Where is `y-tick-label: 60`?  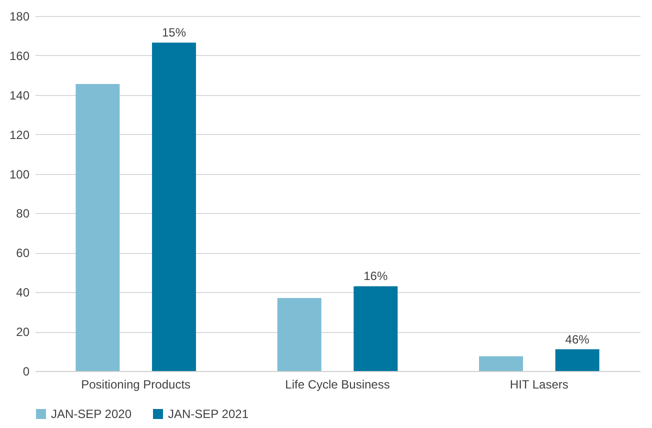
y-tick-label: 60 is located at coordinates (23, 253).